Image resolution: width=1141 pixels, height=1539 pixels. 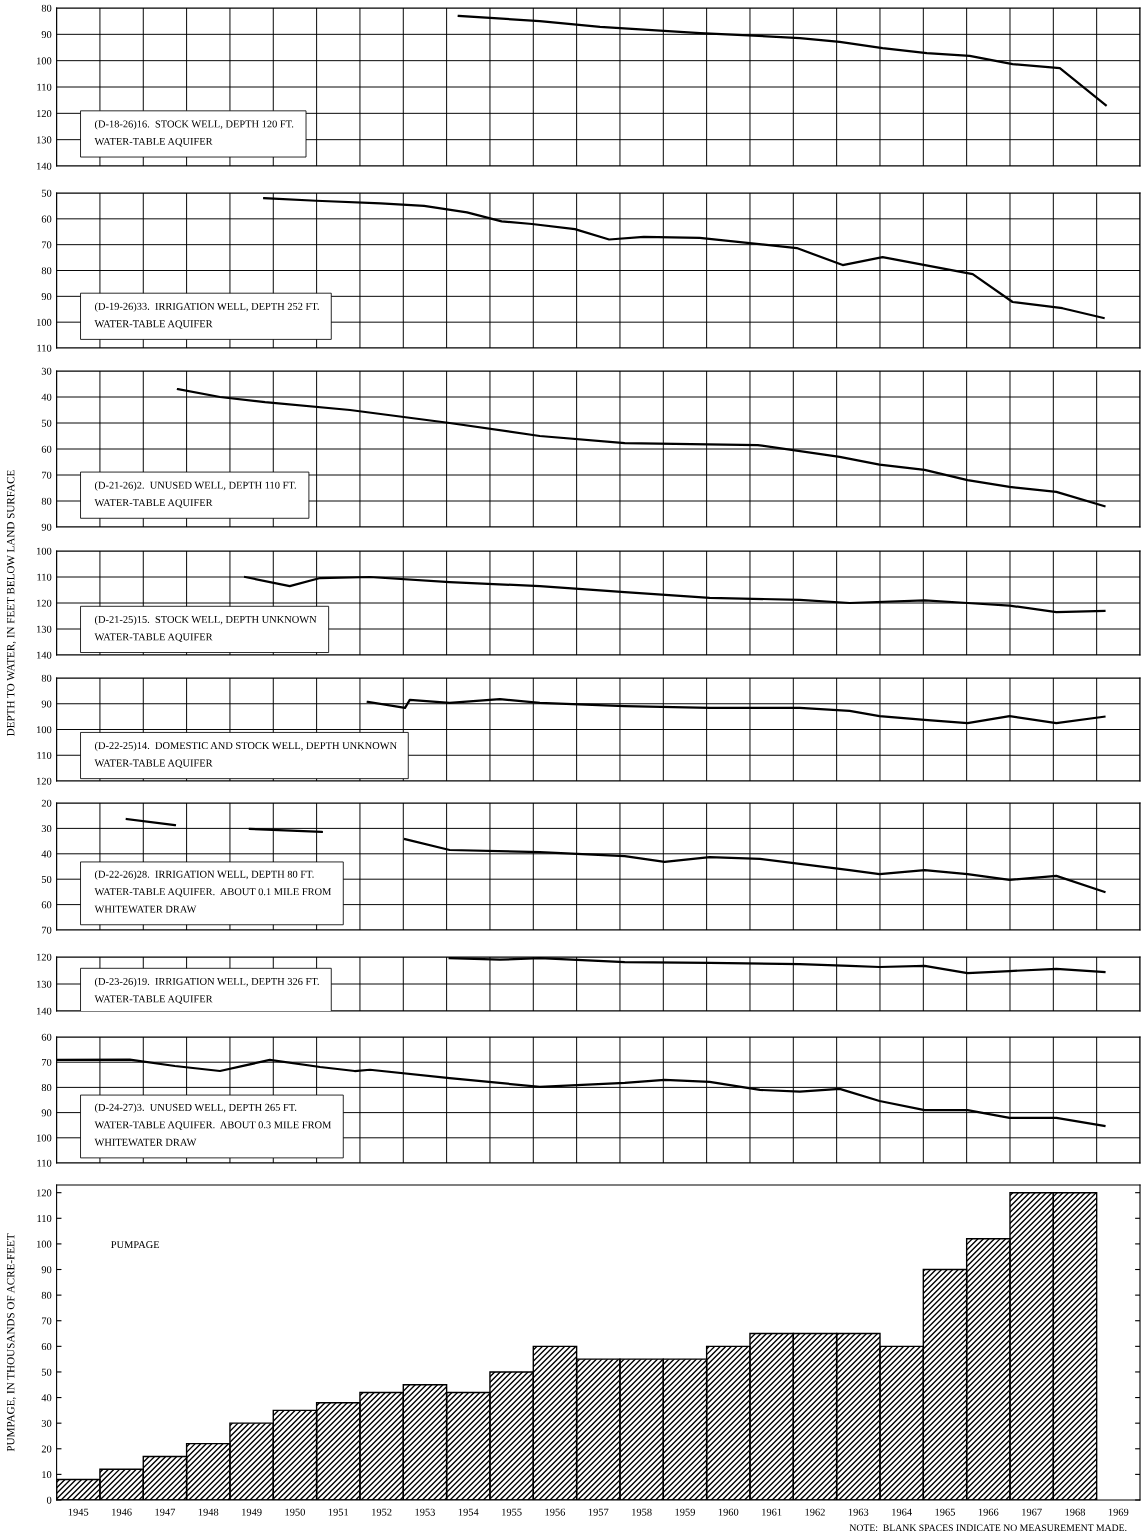 What do you see at coordinates (206, 307) in the screenshot?
I see `annotation: (D-19-26)33. IRRIGATION WELL, DEPTH 252 FT.` at bounding box center [206, 307].